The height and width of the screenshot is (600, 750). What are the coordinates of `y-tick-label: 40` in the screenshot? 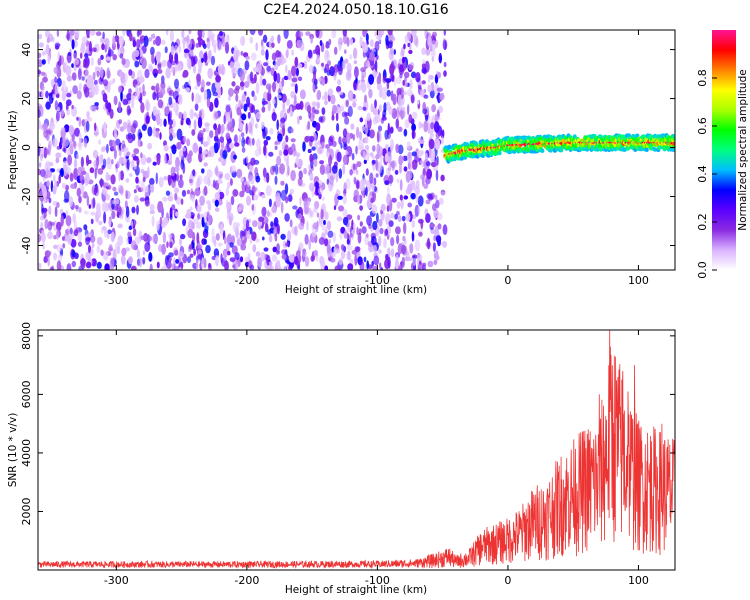 It's located at (26, 50).